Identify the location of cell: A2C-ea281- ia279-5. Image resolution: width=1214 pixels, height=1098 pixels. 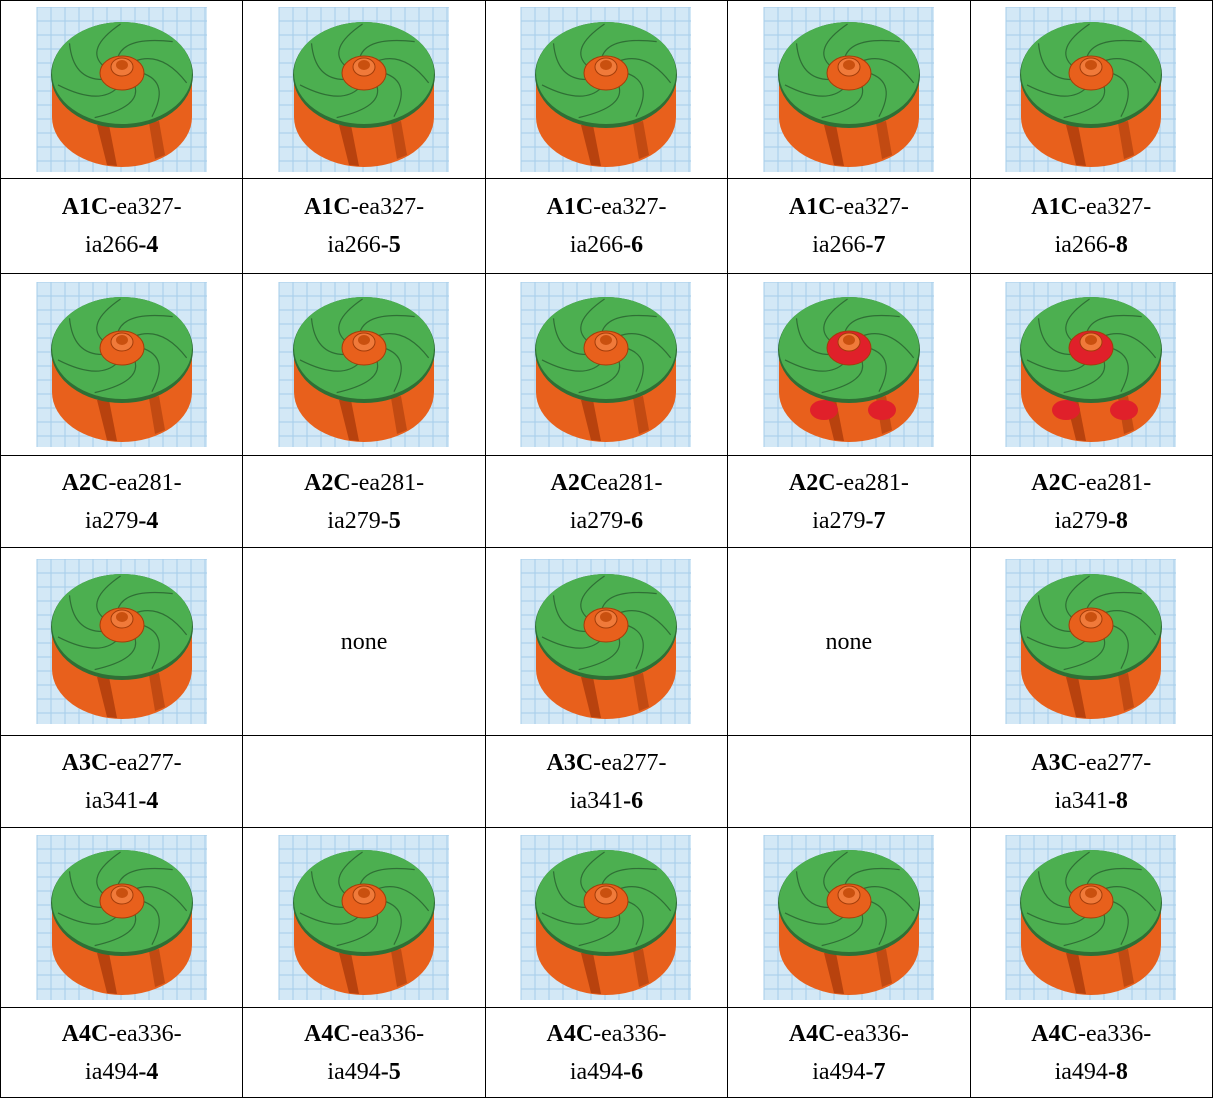
(364, 501).